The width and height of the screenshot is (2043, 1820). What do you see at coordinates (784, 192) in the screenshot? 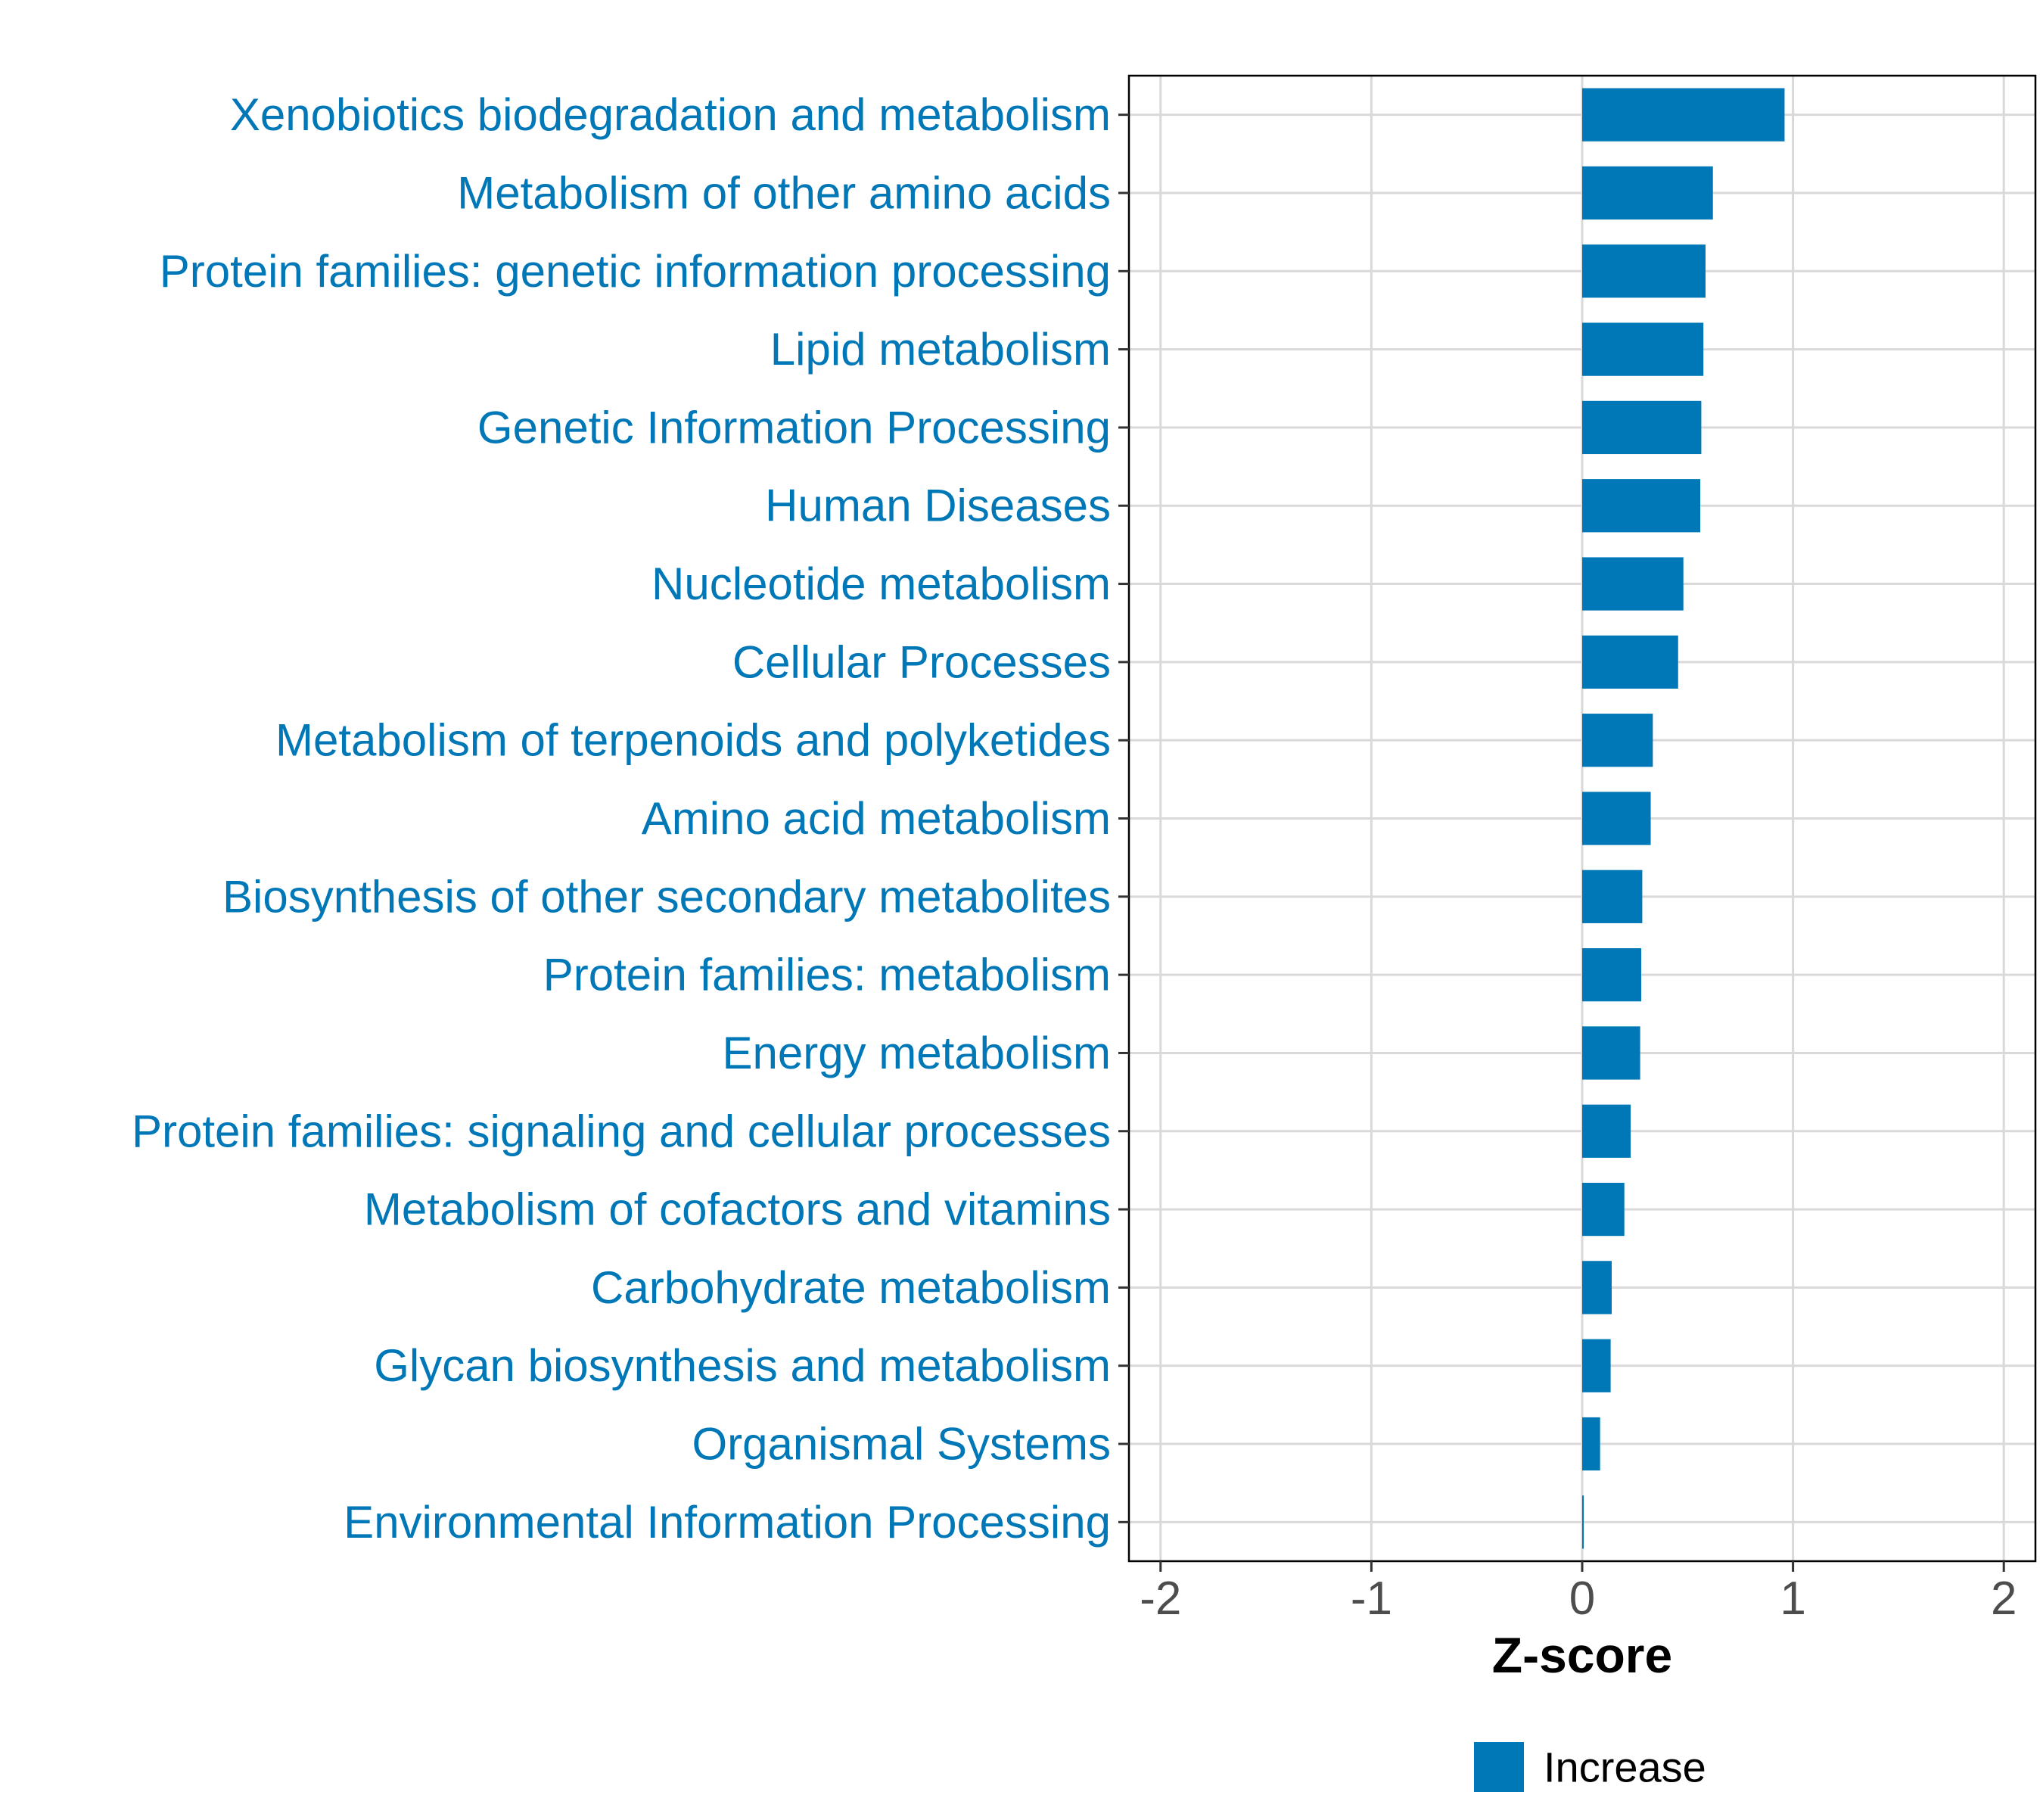
I see `category-label-1: Metabolism of other amino acids` at bounding box center [784, 192].